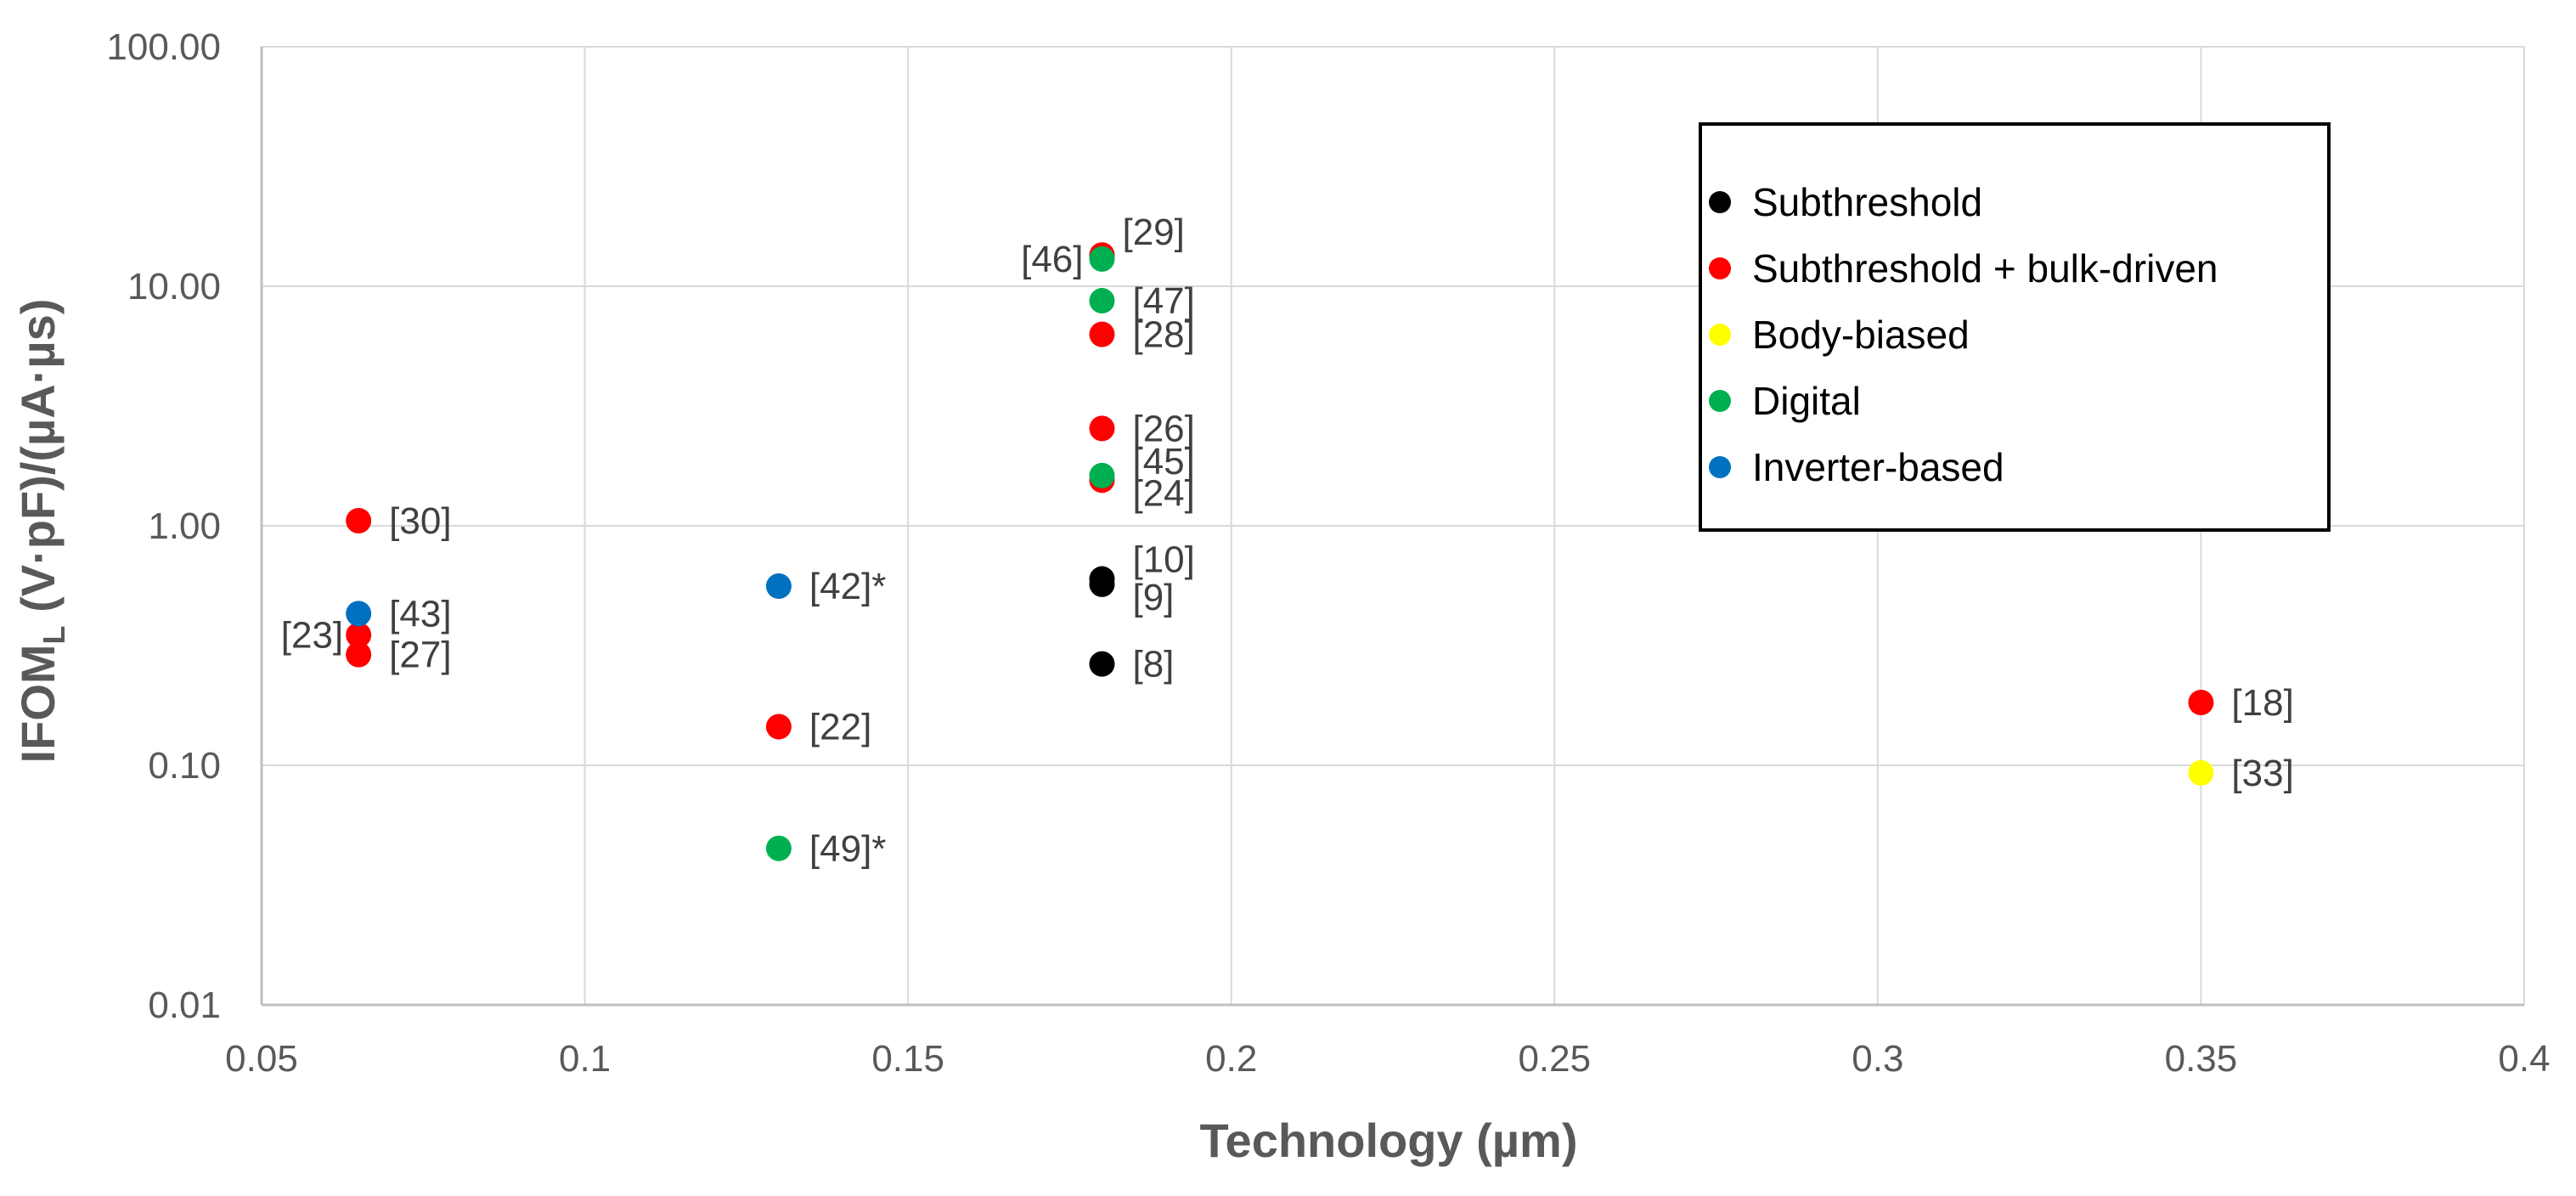 The image size is (2576, 1196). I want to click on data-label: [42]*, so click(848, 587).